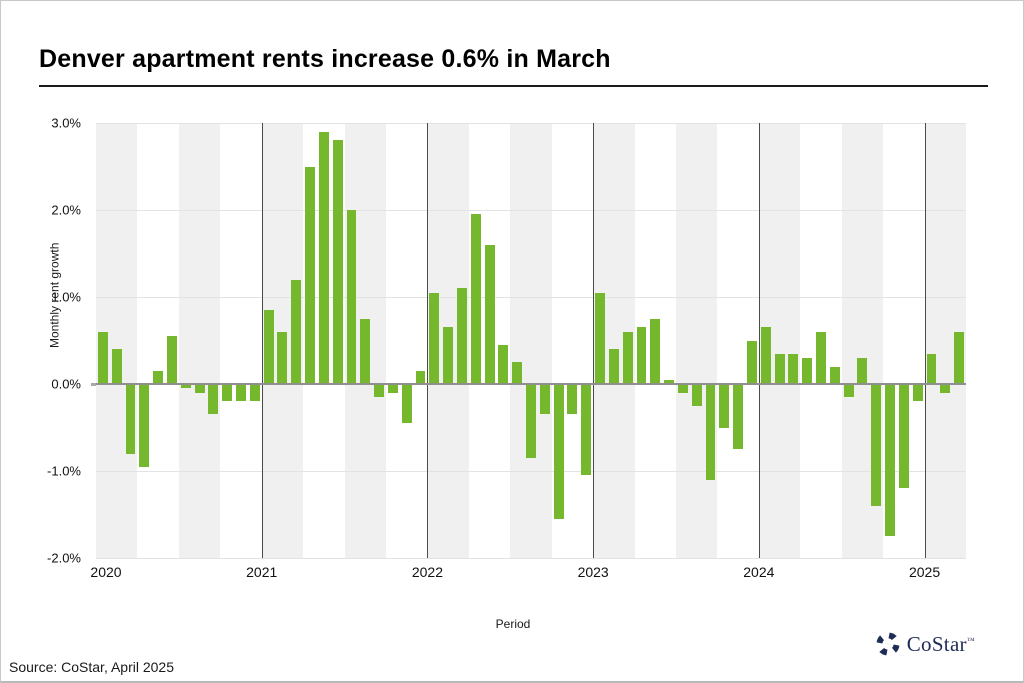 The width and height of the screenshot is (1024, 683). What do you see at coordinates (513, 624) in the screenshot?
I see `x-axis-title: Period` at bounding box center [513, 624].